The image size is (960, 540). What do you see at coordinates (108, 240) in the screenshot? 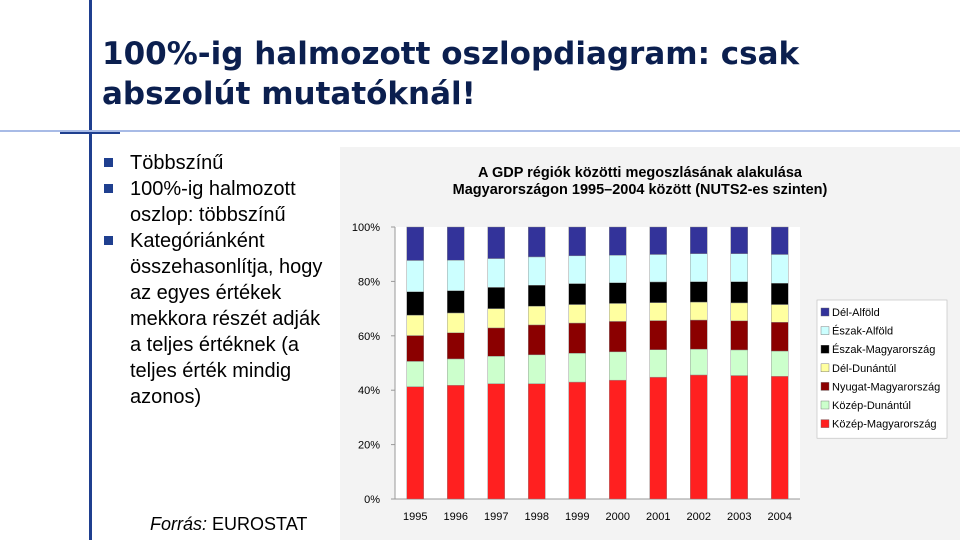
I see `bullet-marker-icon` at bounding box center [108, 240].